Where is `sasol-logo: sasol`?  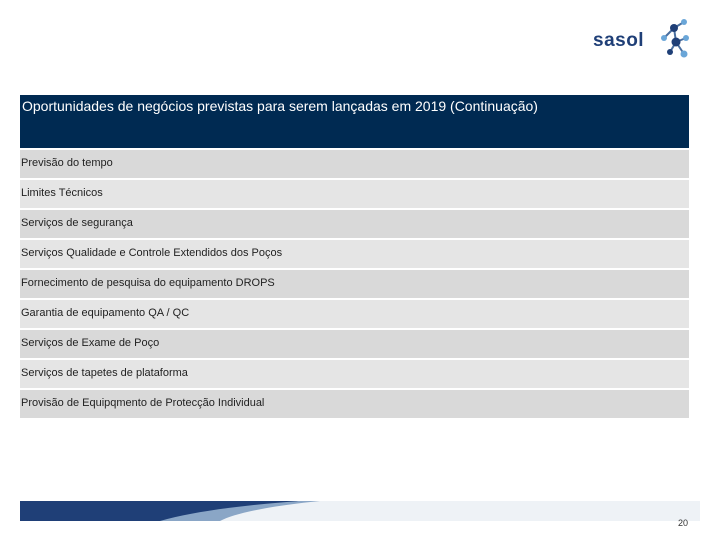 sasol-logo: sasol is located at coordinates (644, 40).